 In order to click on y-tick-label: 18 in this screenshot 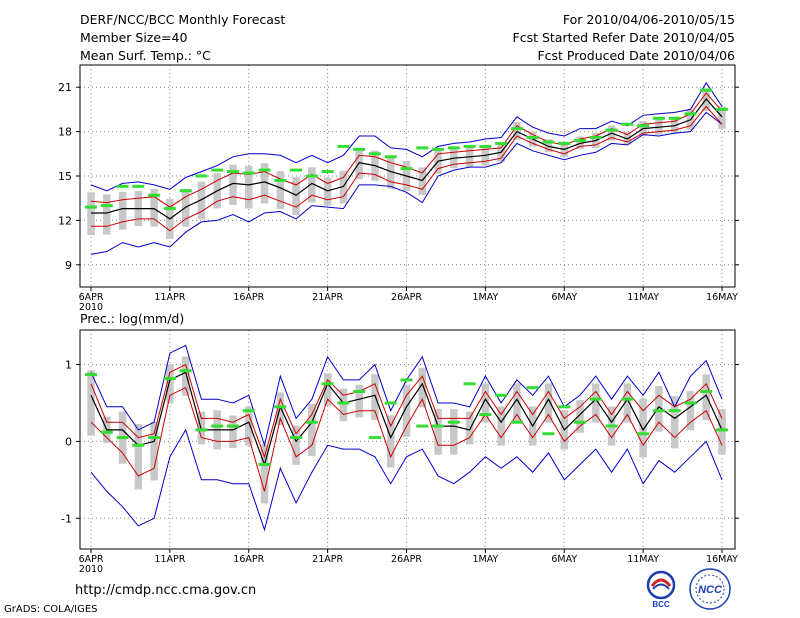, I will do `click(65, 132)`.